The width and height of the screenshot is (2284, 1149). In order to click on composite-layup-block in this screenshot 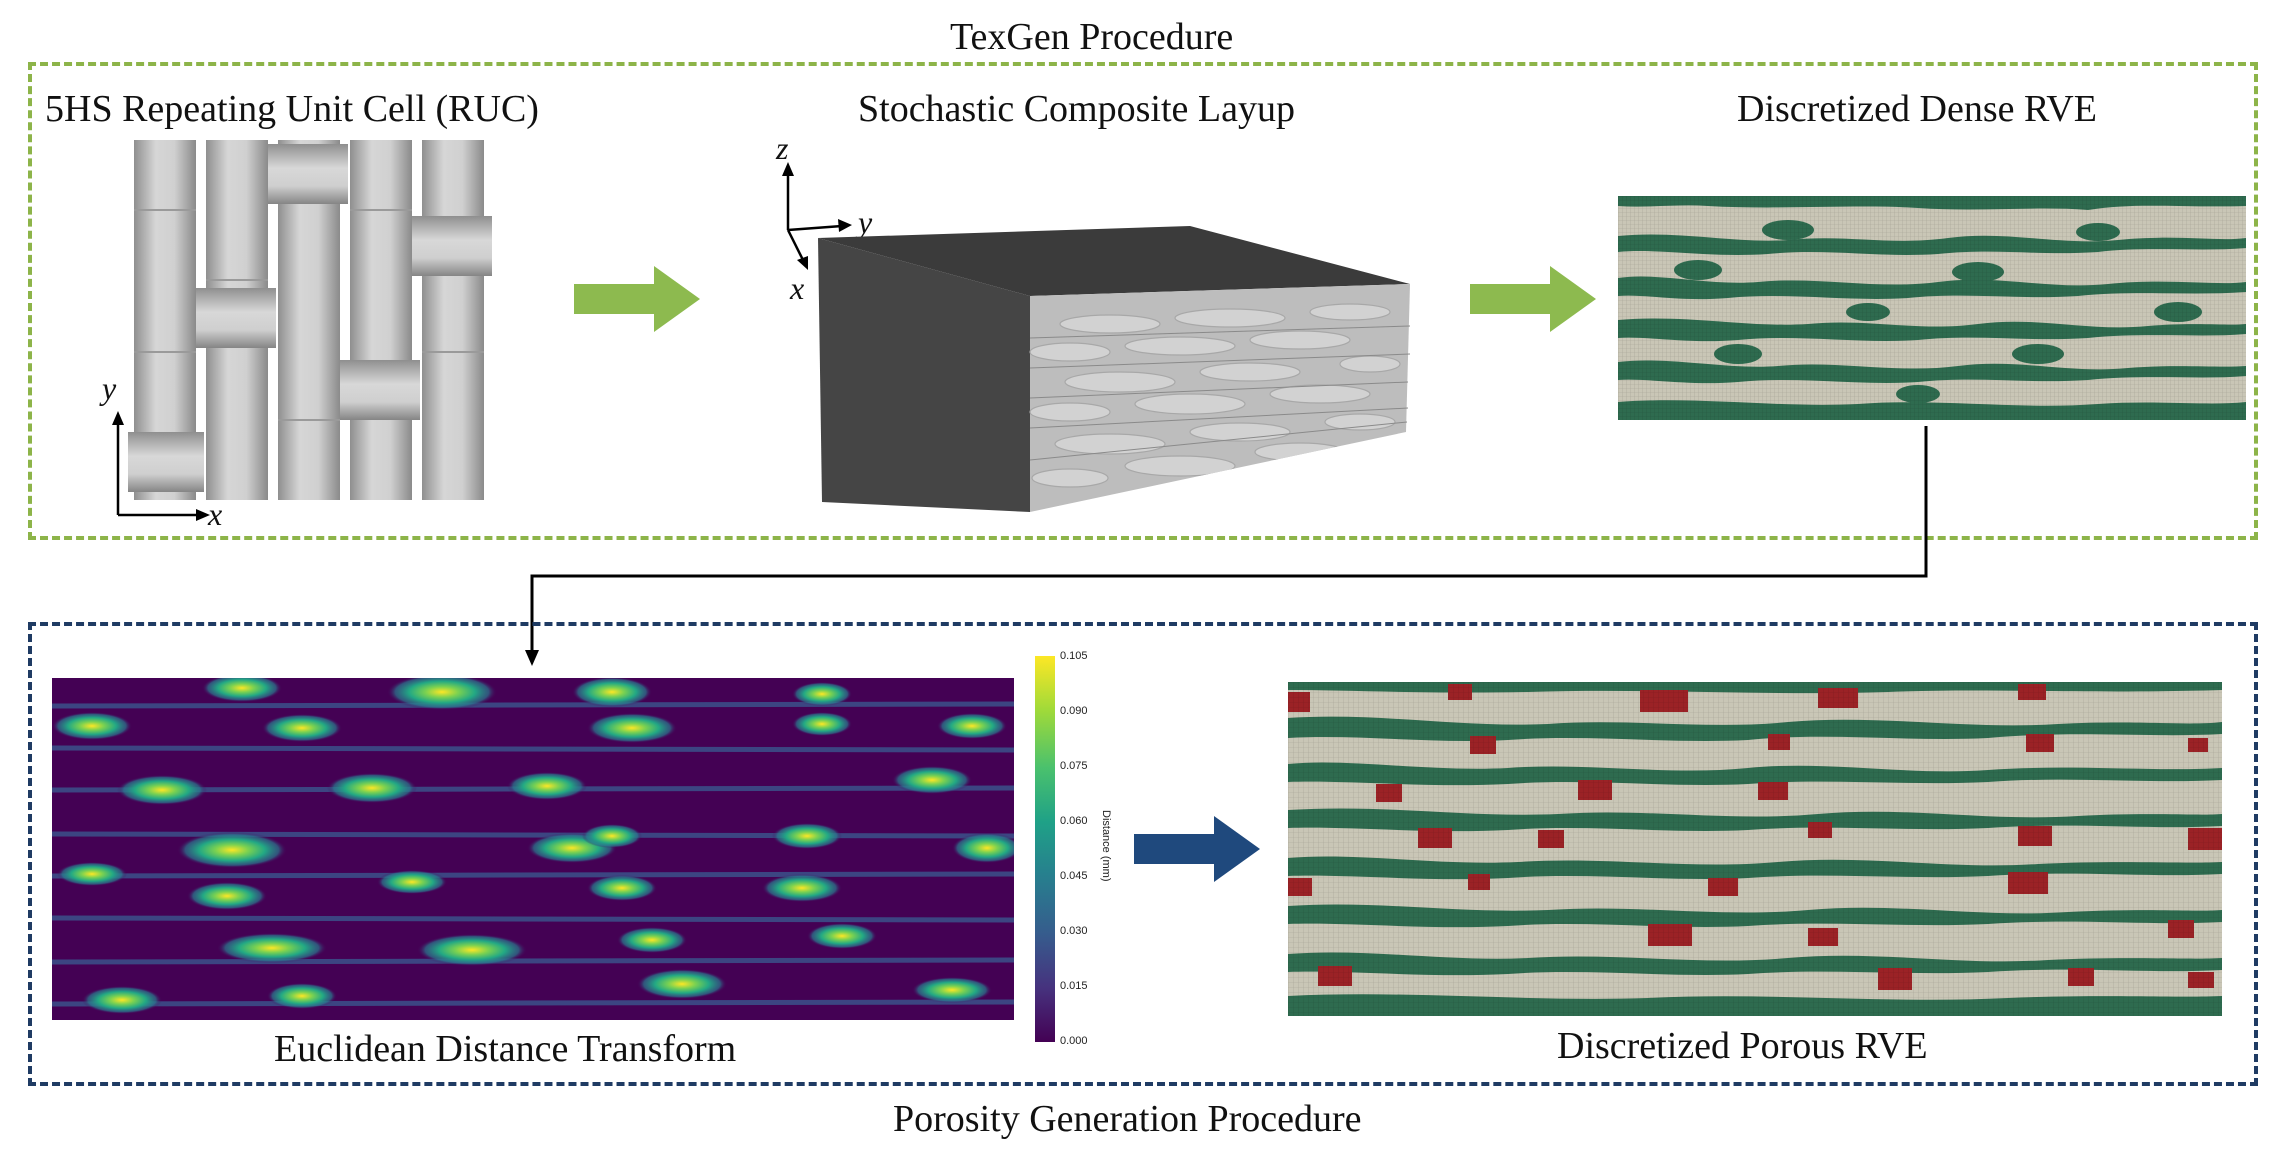, I will do `click(1114, 369)`.